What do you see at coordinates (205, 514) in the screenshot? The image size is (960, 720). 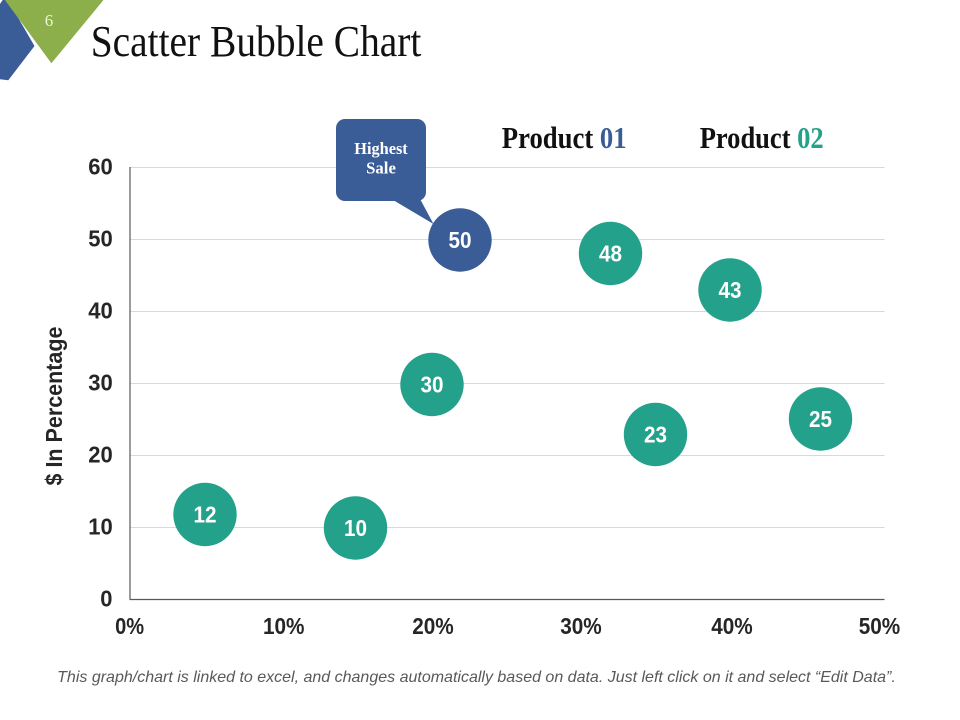 I see `svg-text: 12` at bounding box center [205, 514].